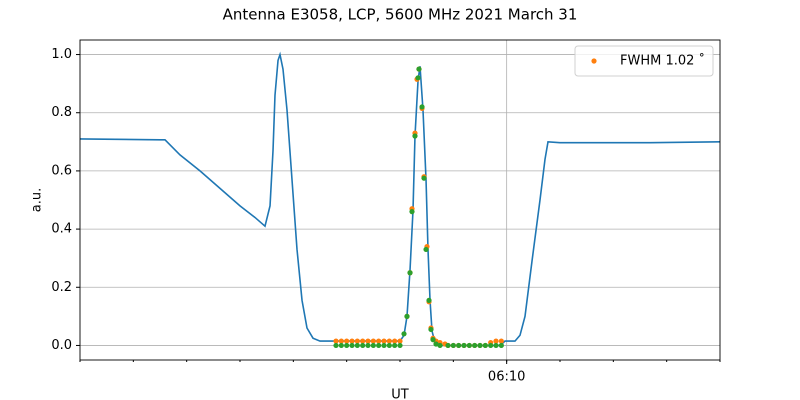 This screenshot has height=400, width=800. Describe the element at coordinates (400, 394) in the screenshot. I see `x-axis-label: UT` at that location.